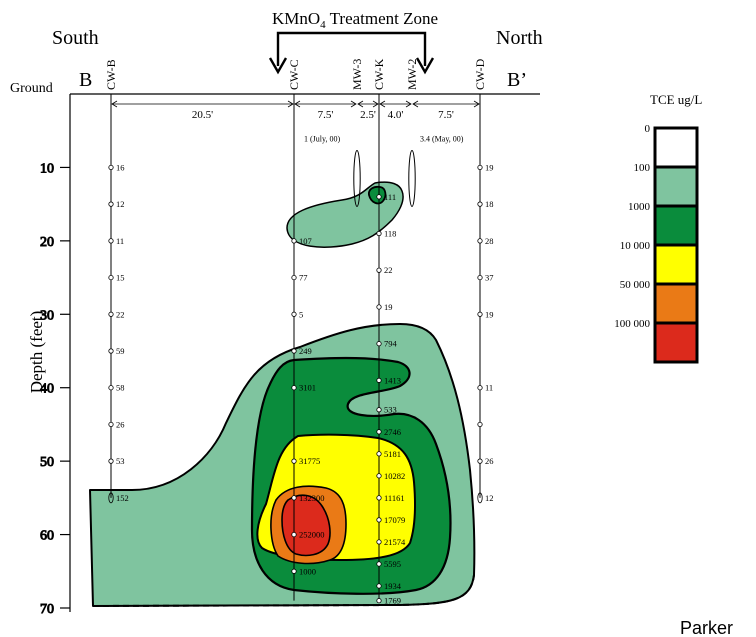  I want to click on sample-value-cw-b: 59, so click(120, 351).